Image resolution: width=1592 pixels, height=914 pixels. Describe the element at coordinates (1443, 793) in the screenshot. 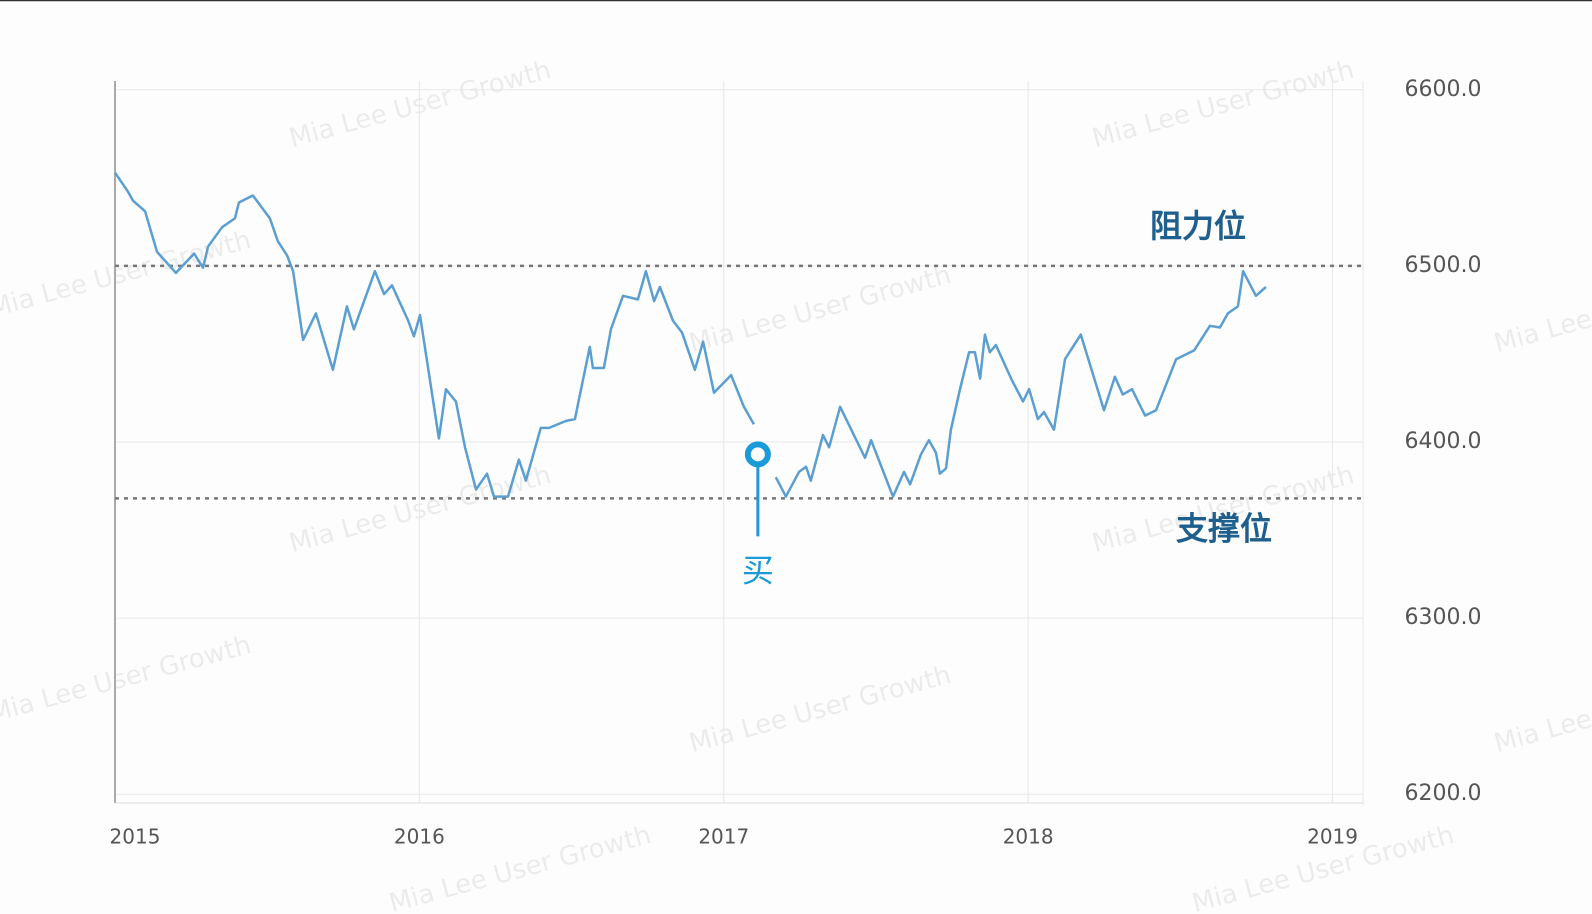

I see `y-tick-label: 6200.0` at that location.